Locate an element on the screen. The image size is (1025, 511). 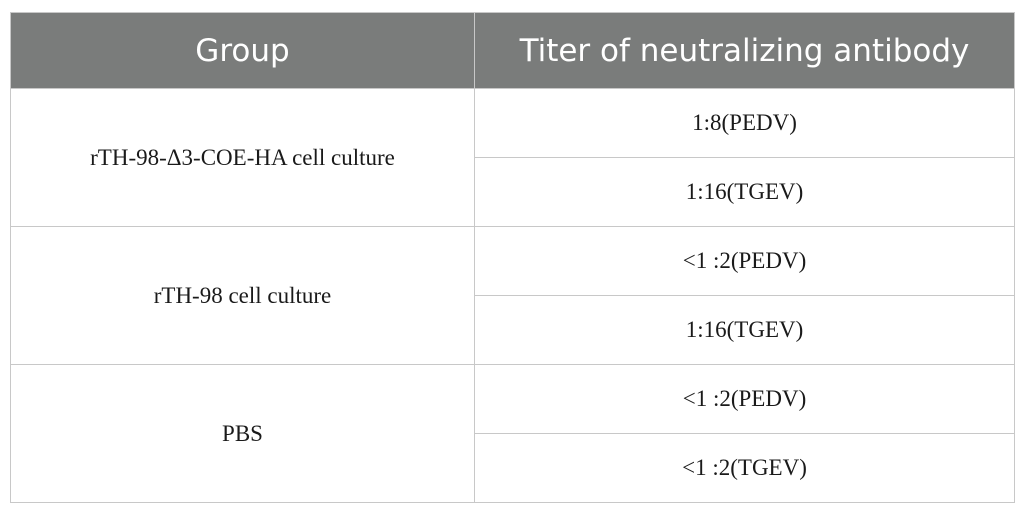
header-group: Group is located at coordinates (242, 50).